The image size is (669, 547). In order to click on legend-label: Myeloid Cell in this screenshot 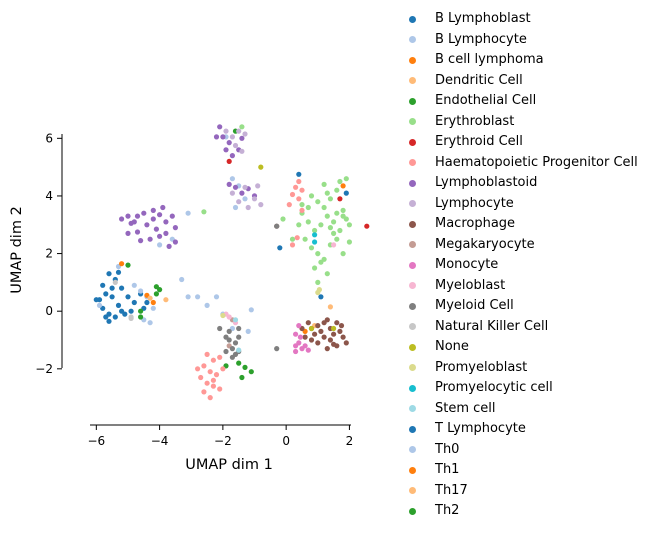, I will do `click(474, 306)`.